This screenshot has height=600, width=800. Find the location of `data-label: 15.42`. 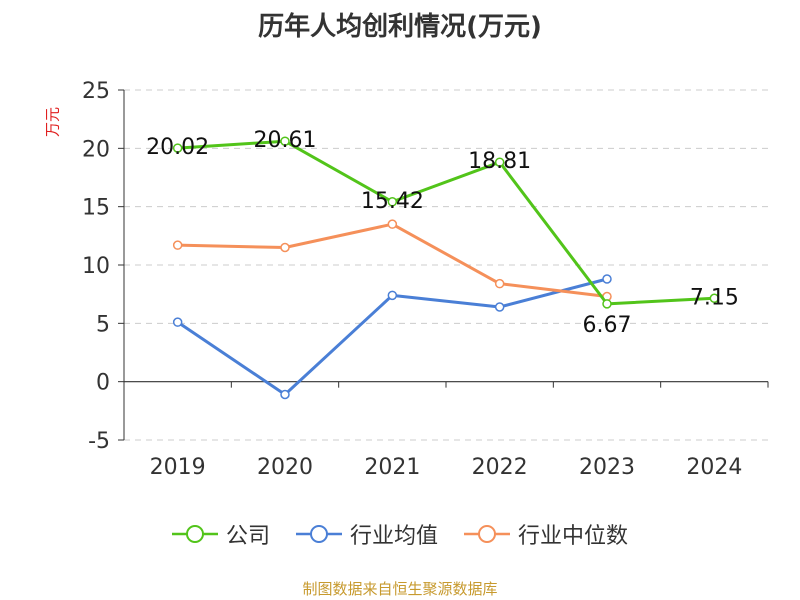

data-label: 15.42 is located at coordinates (392, 201).